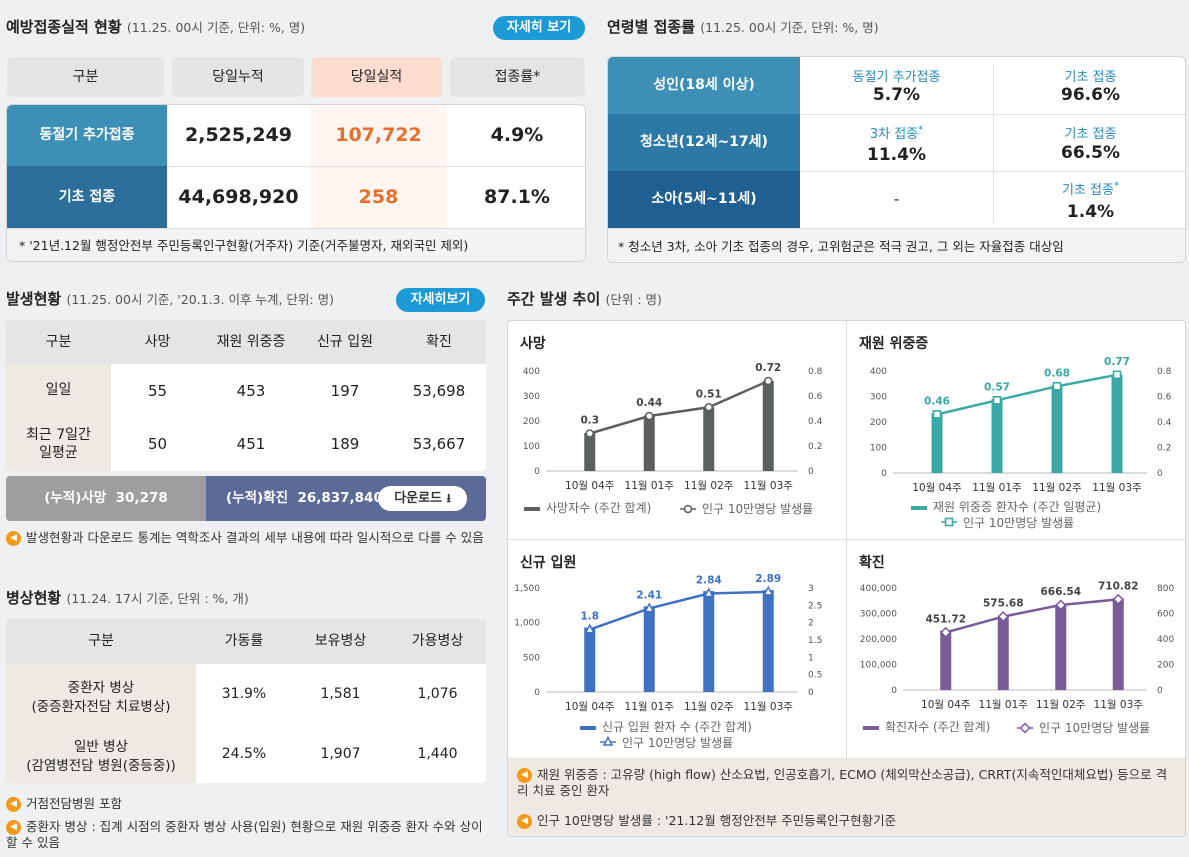 This screenshot has width=1189, height=857. What do you see at coordinates (1164, 398) in the screenshot?
I see `y2-tick-label: 0.6` at bounding box center [1164, 398].